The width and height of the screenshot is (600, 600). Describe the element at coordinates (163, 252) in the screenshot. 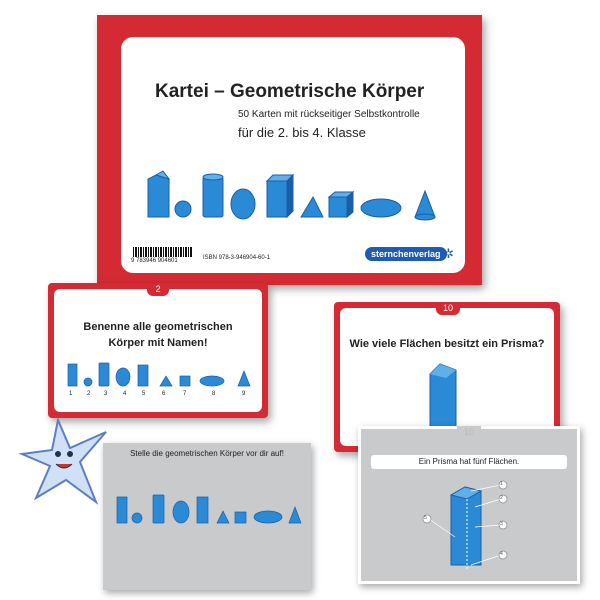

I see `barcode` at that location.